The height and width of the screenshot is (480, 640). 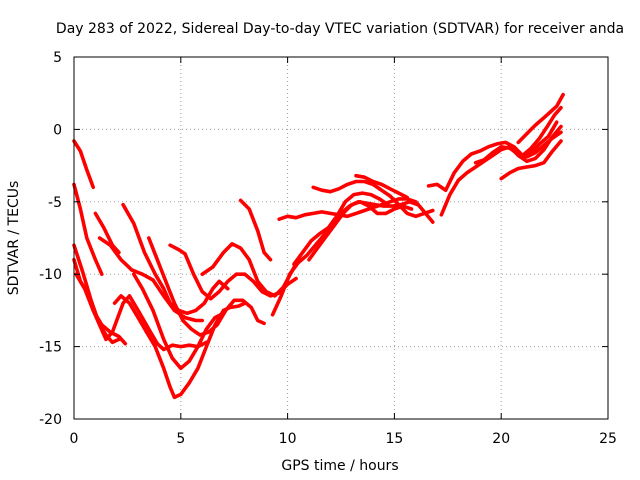 What do you see at coordinates (288, 439) in the screenshot?
I see `x-tick-label: 10` at bounding box center [288, 439].